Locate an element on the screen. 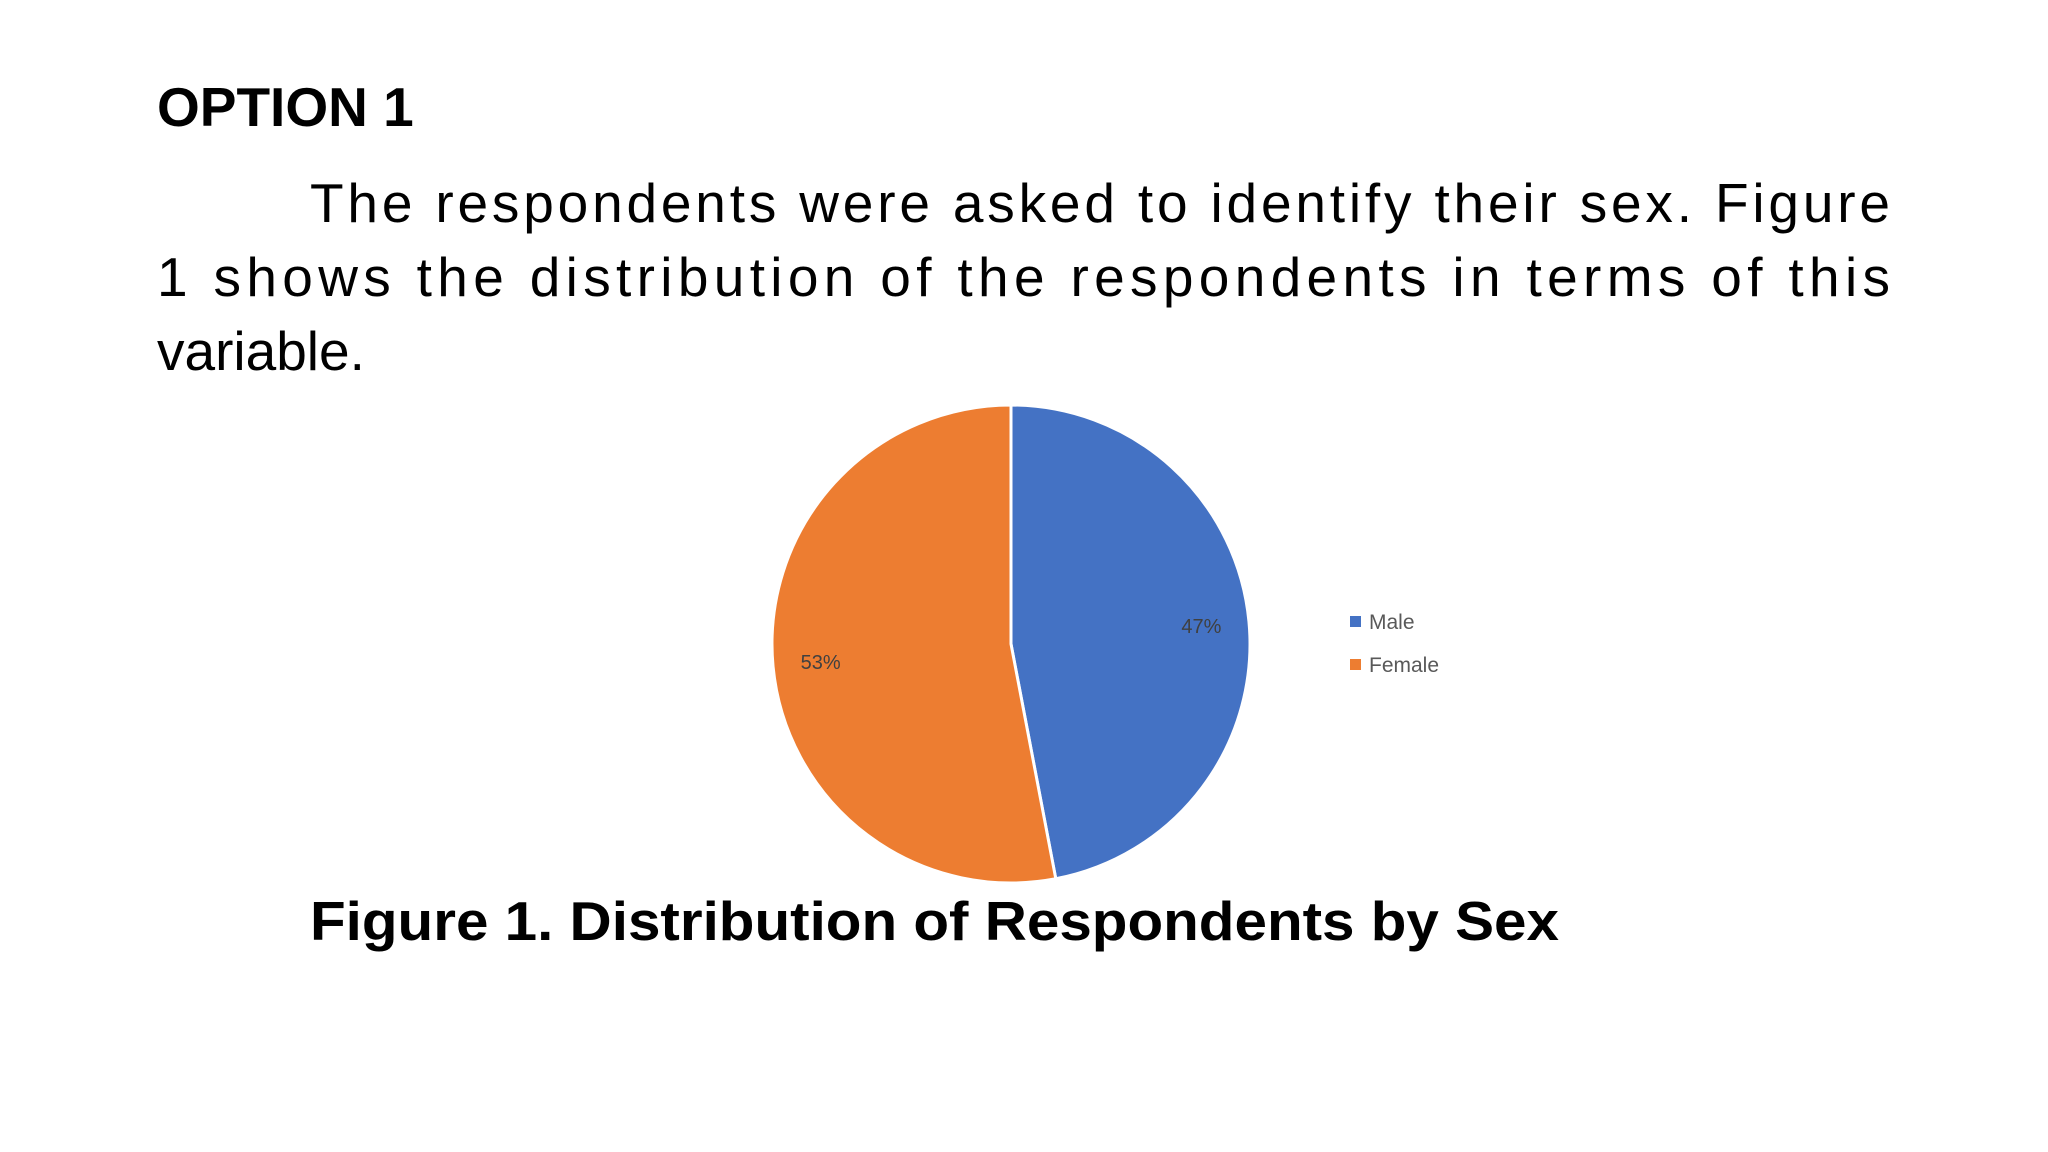  data-label: 53% is located at coordinates (821, 663).